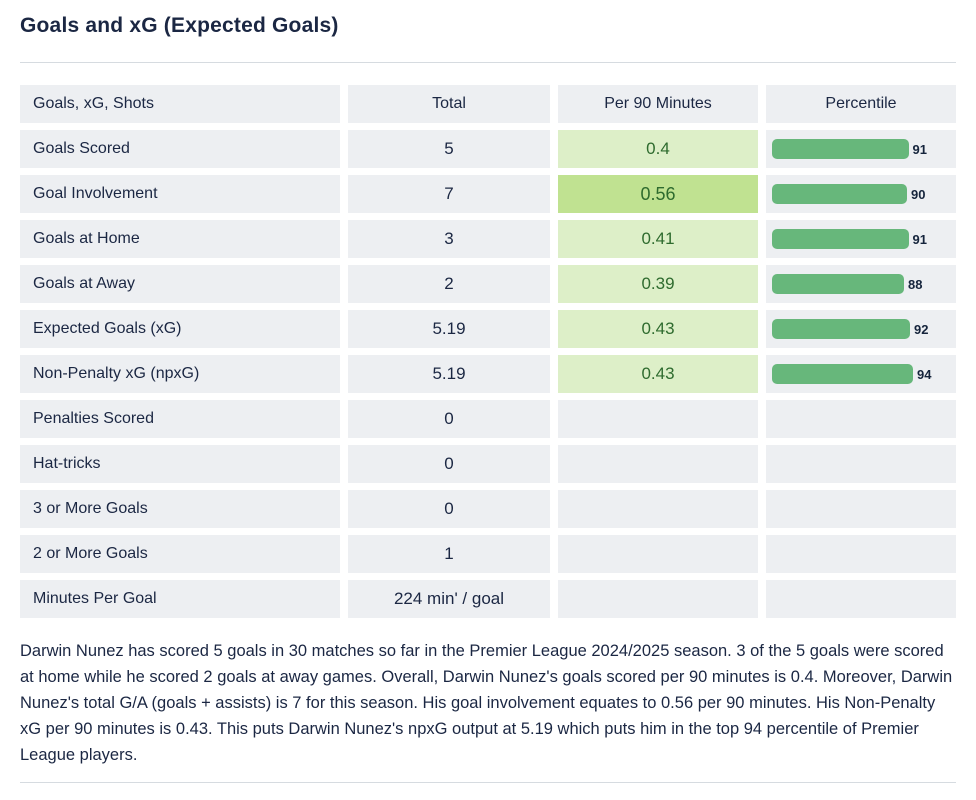 The image size is (976, 800). What do you see at coordinates (180, 464) in the screenshot?
I see `row-label: Hat-tricks` at bounding box center [180, 464].